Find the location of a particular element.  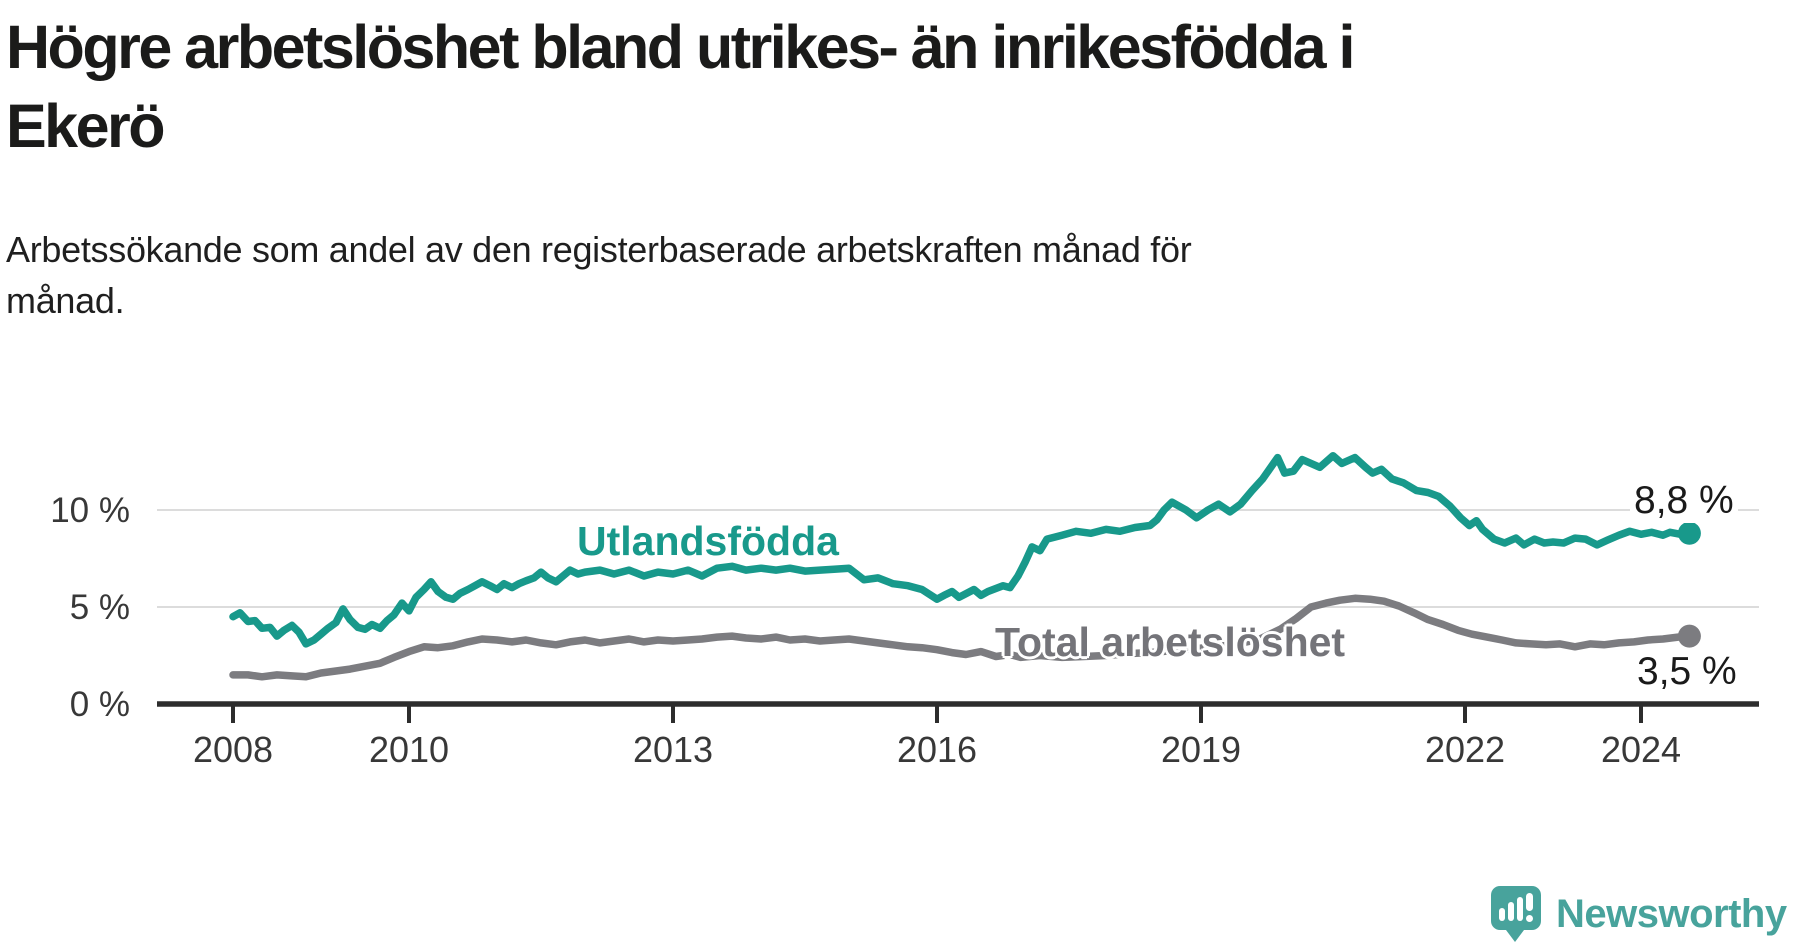

newsworthy-logo: Newsworthy is located at coordinates (1638, 914).